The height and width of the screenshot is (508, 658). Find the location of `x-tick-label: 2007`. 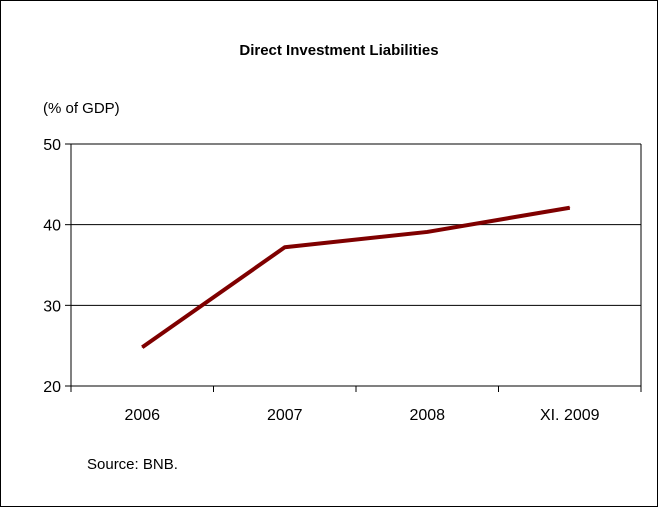

x-tick-label: 2007 is located at coordinates (285, 415).